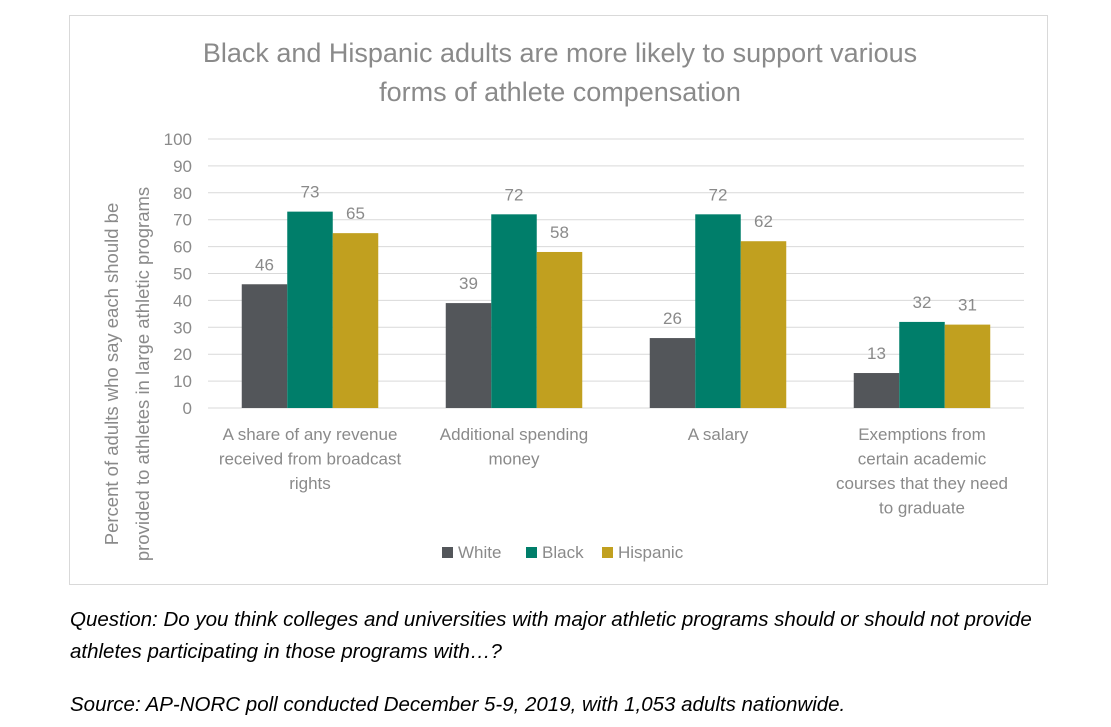  Describe the element at coordinates (876, 353) in the screenshot. I see `data-label: 13` at that location.